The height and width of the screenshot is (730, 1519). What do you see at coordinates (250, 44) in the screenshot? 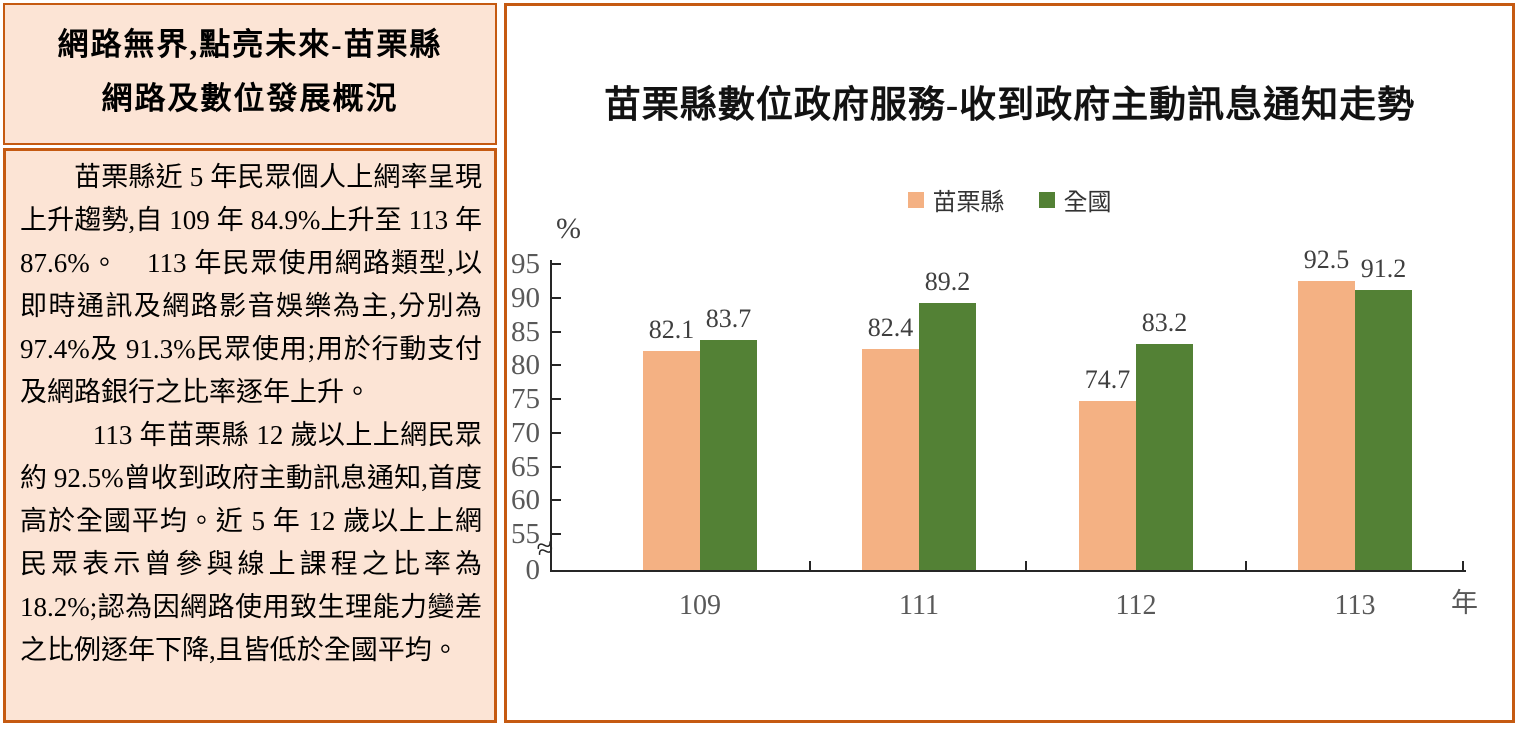
I see `report-title-line-1: 網路無界,點亮未來-苗栗縣` at bounding box center [250, 44].